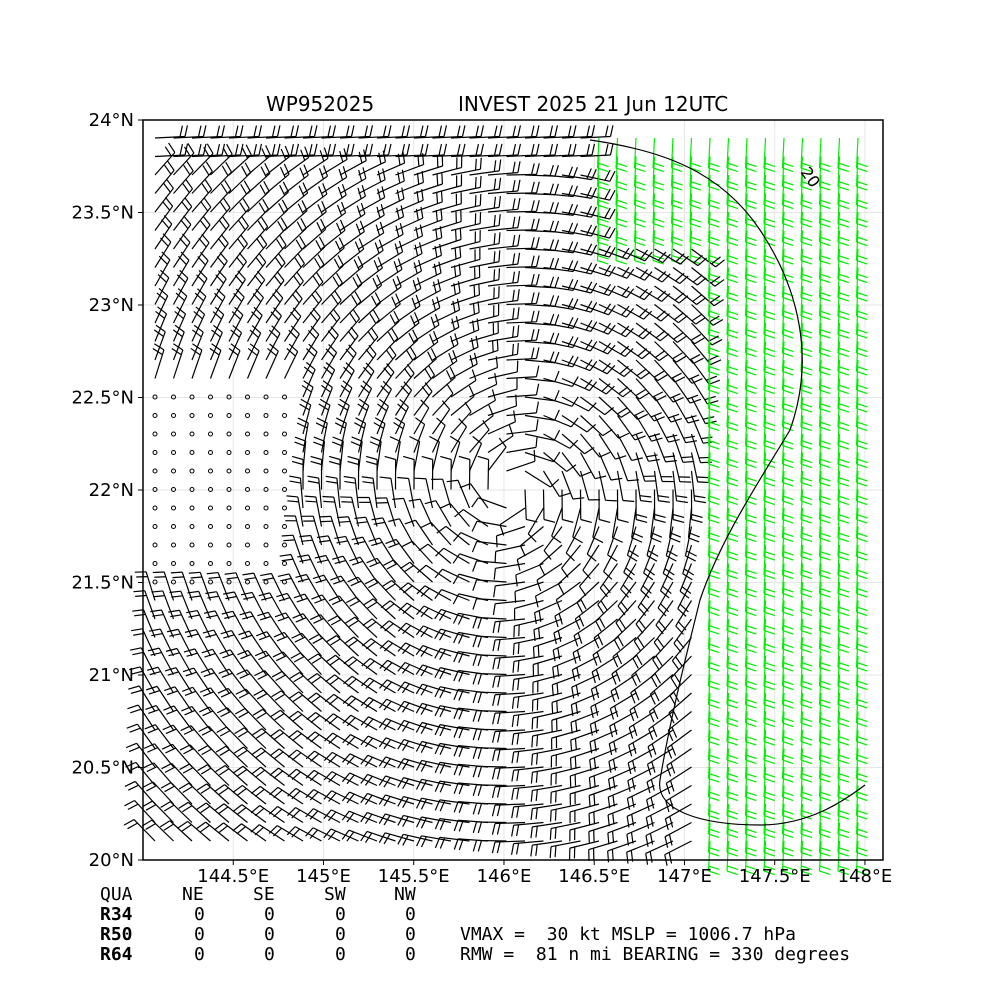  What do you see at coordinates (410, 914) in the screenshot?
I see `r34-nw: 0` at bounding box center [410, 914].